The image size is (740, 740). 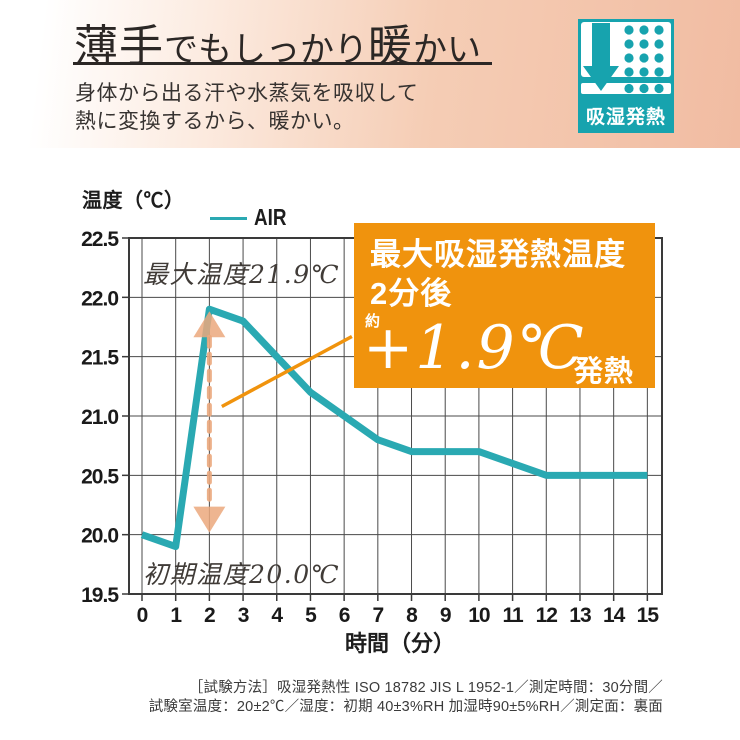 What do you see at coordinates (247, 93) in the screenshot?
I see `subtitle-line-1: 身体から出る汗や水蒸気を吸収して` at bounding box center [247, 93].